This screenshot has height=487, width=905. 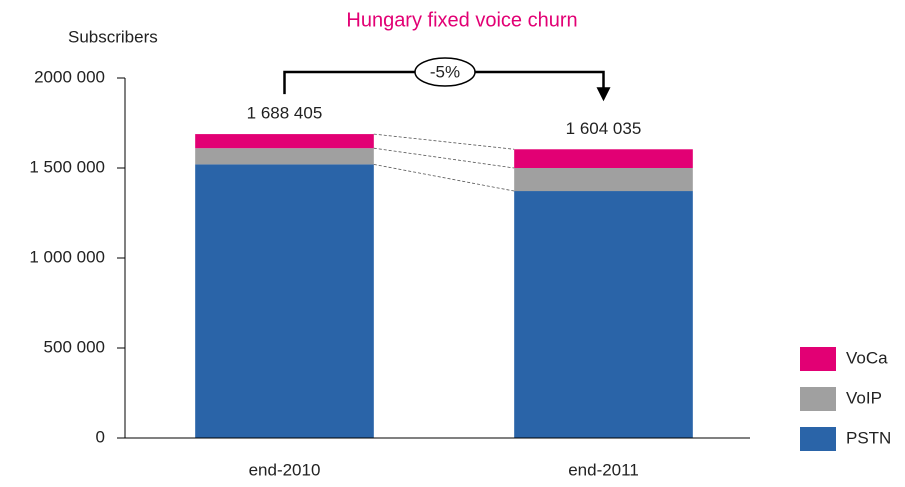 I want to click on y-tick-label: 2000 000, so click(x=69, y=76).